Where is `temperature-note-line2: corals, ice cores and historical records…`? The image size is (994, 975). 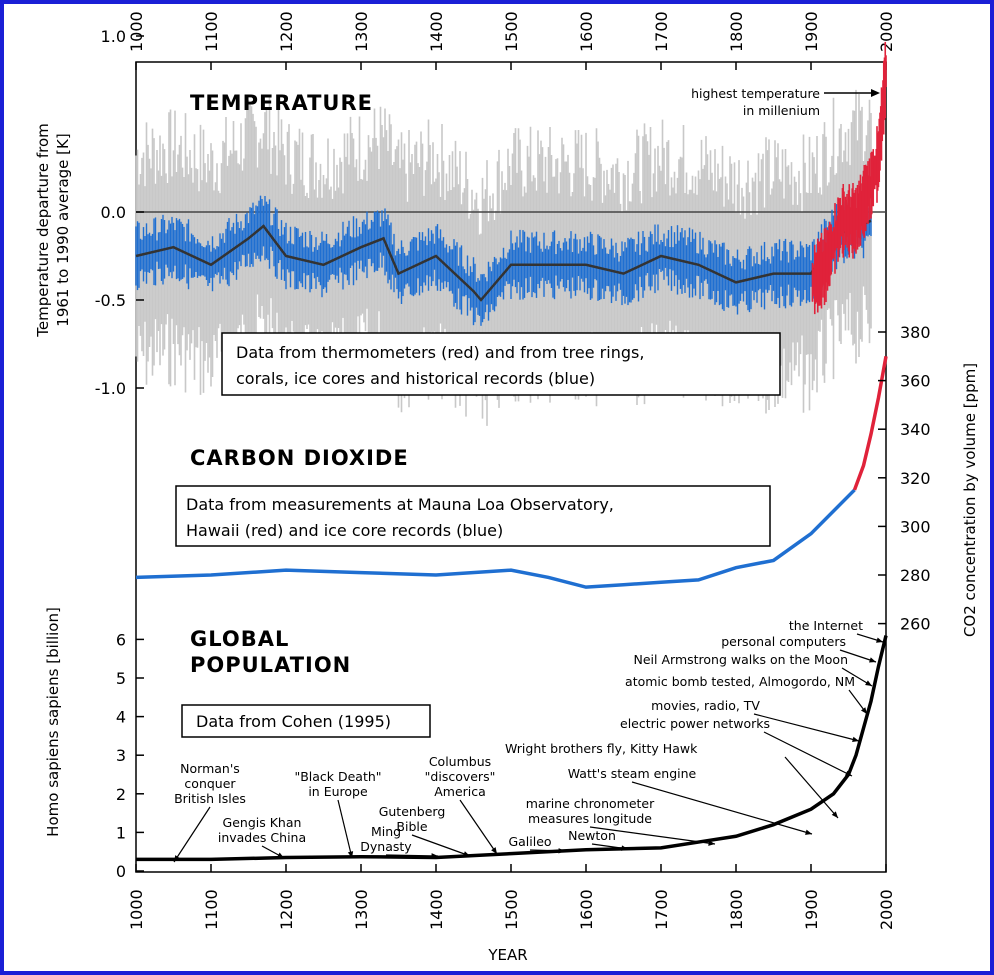 temperature-note-line2: corals, ice cores and historical records… is located at coordinates (415, 378).